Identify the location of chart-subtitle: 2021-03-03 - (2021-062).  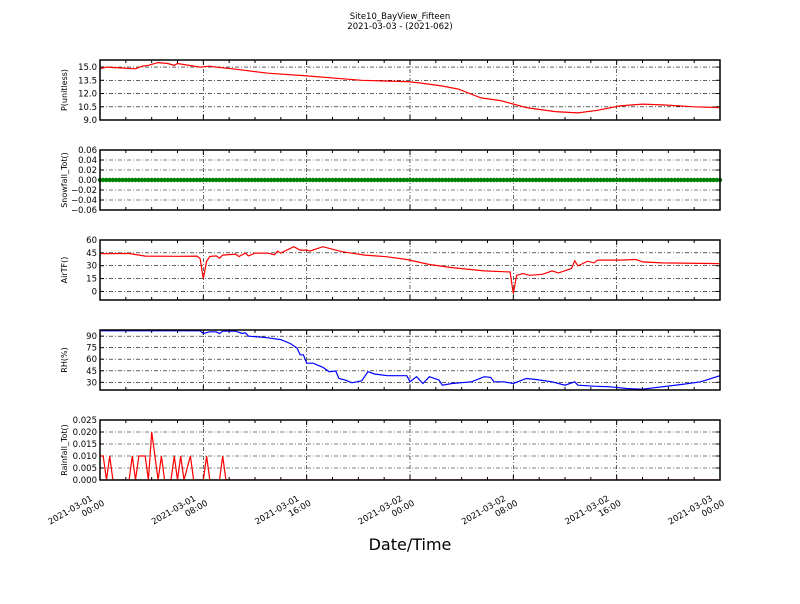
(399, 27).